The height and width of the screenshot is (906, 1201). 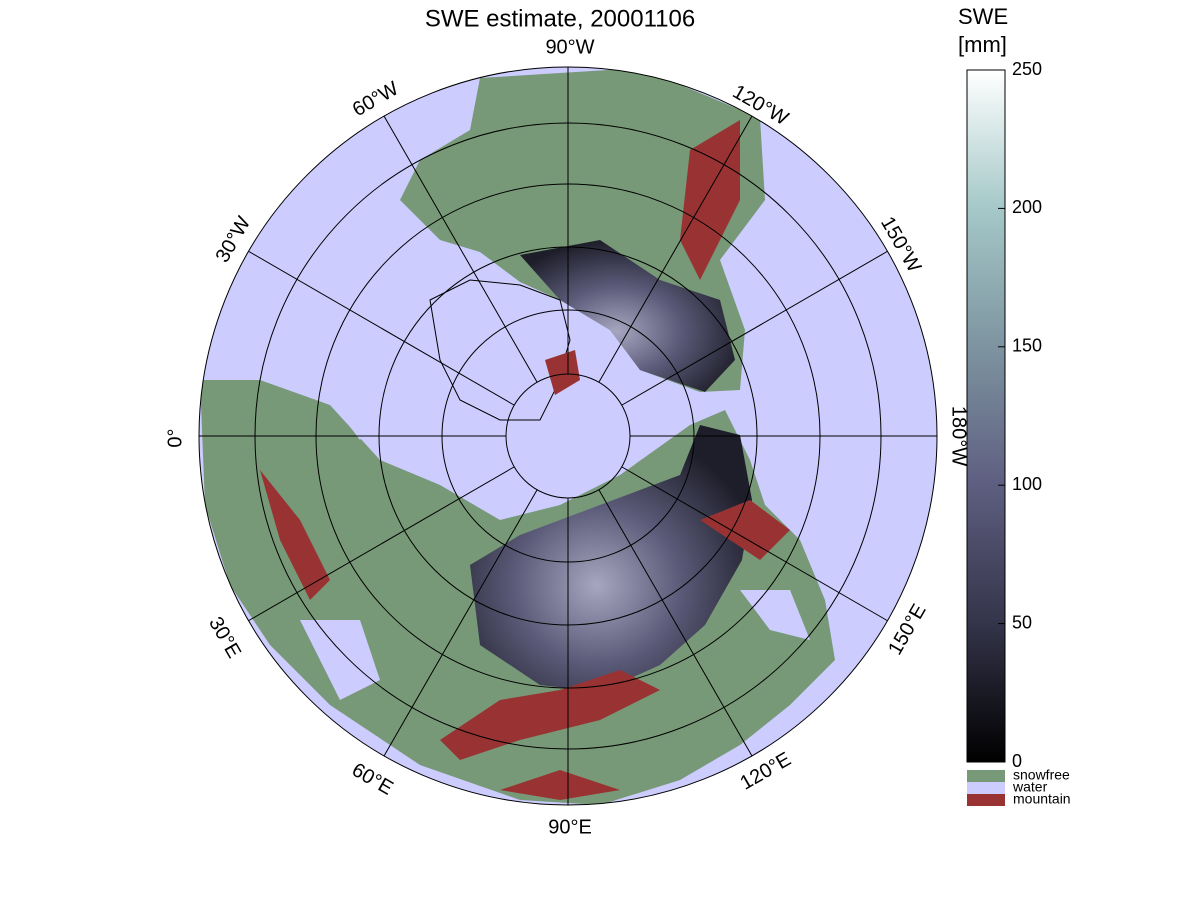 What do you see at coordinates (1022, 622) in the screenshot?
I see `tick-label: 50` at bounding box center [1022, 622].